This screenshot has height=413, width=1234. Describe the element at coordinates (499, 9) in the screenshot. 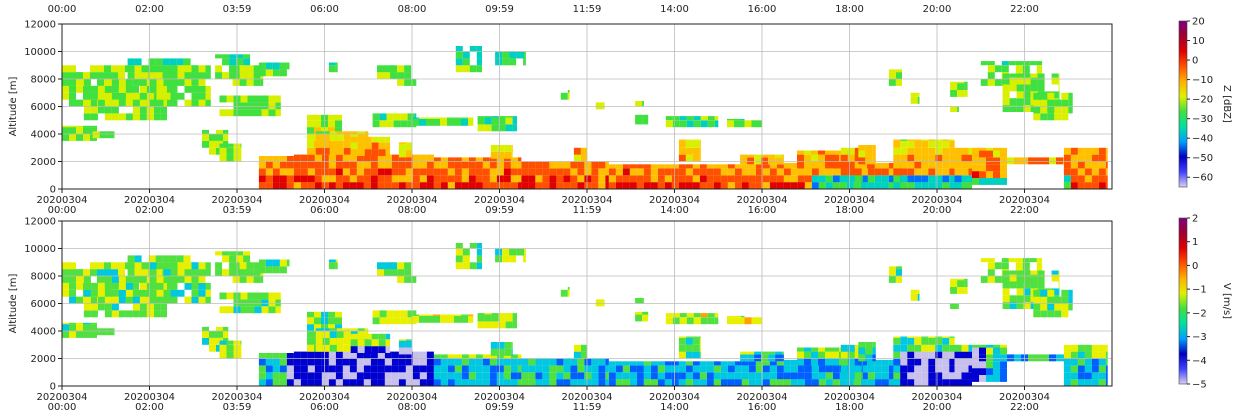

I see `top-x-tick-label: 09:59` at that location.